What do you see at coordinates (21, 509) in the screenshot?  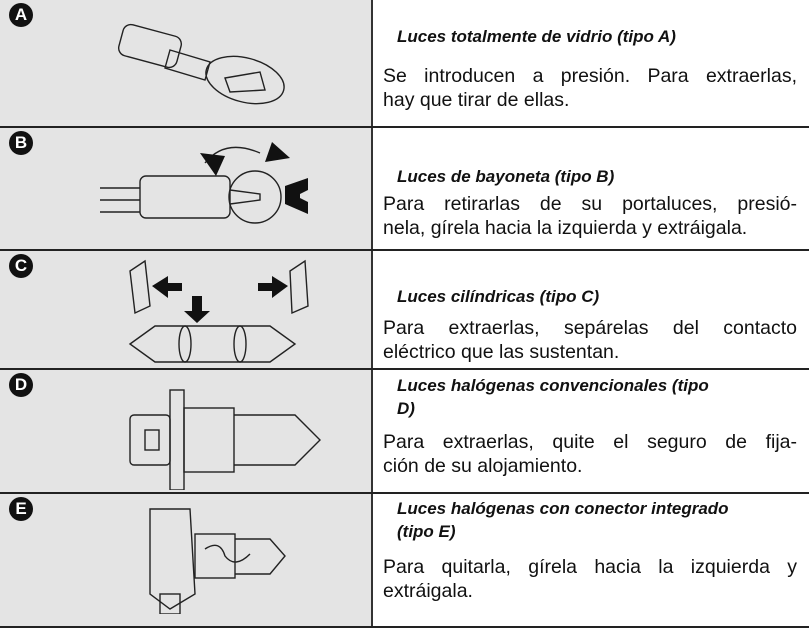 I see `letter-badge: E` at bounding box center [21, 509].